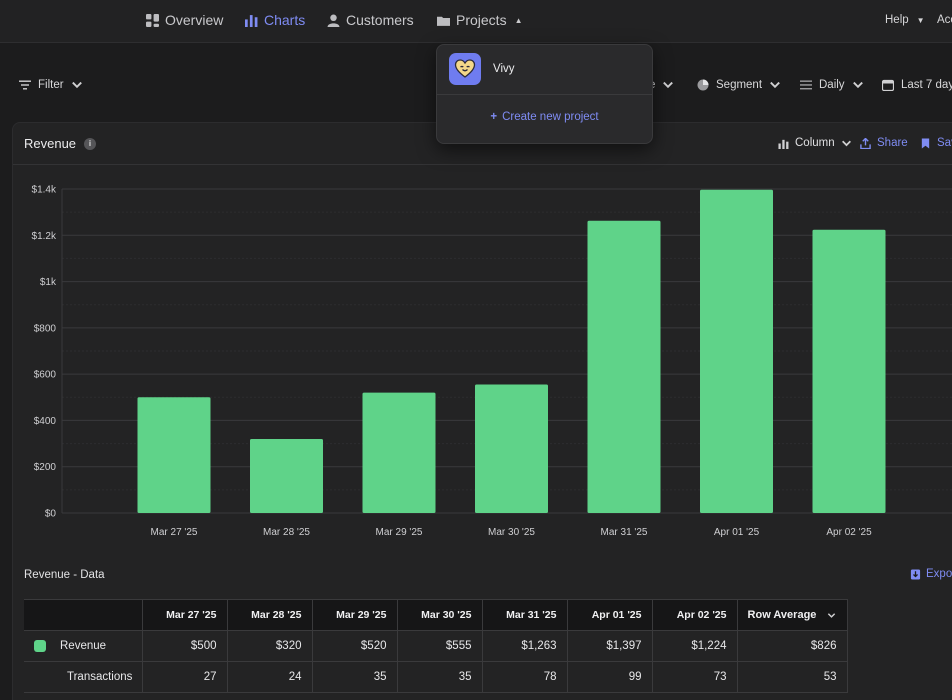 The width and height of the screenshot is (952, 700). Describe the element at coordinates (783, 144) in the screenshot. I see `column-chart-icon` at that location.